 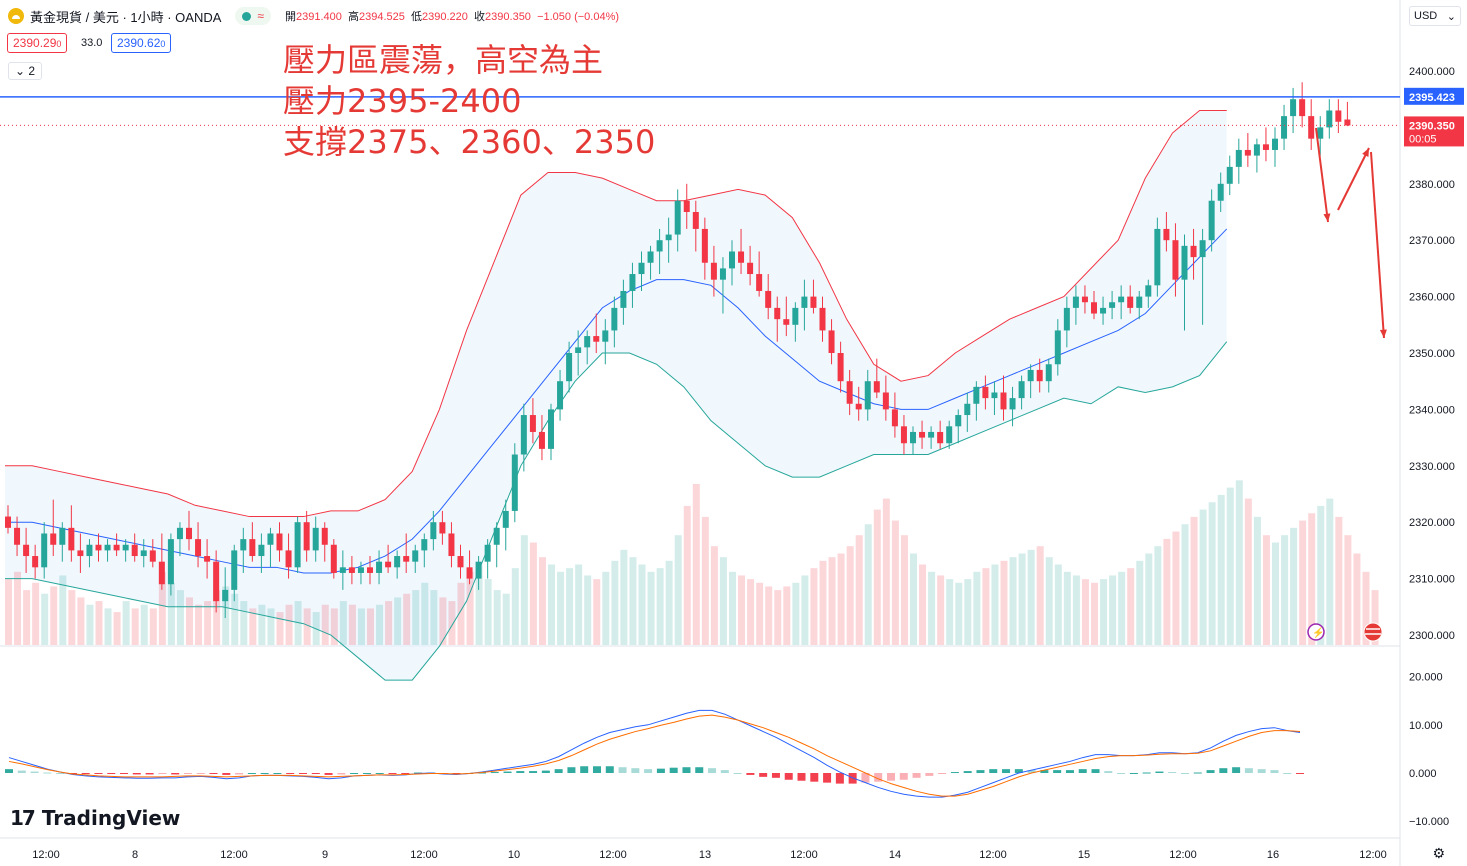 What do you see at coordinates (319, 17) in the screenshot?
I see `open-value: 2391.400` at bounding box center [319, 17].